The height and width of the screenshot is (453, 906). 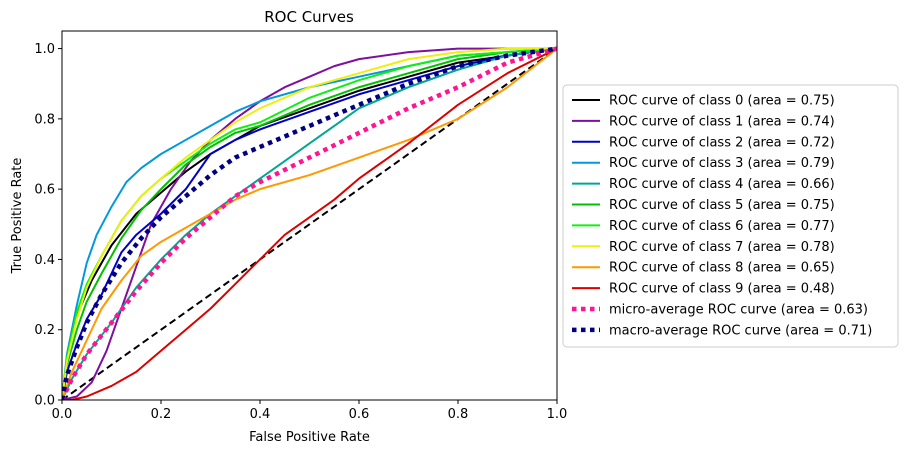 I want to click on y-tick-label: 0.2, so click(x=44, y=330).